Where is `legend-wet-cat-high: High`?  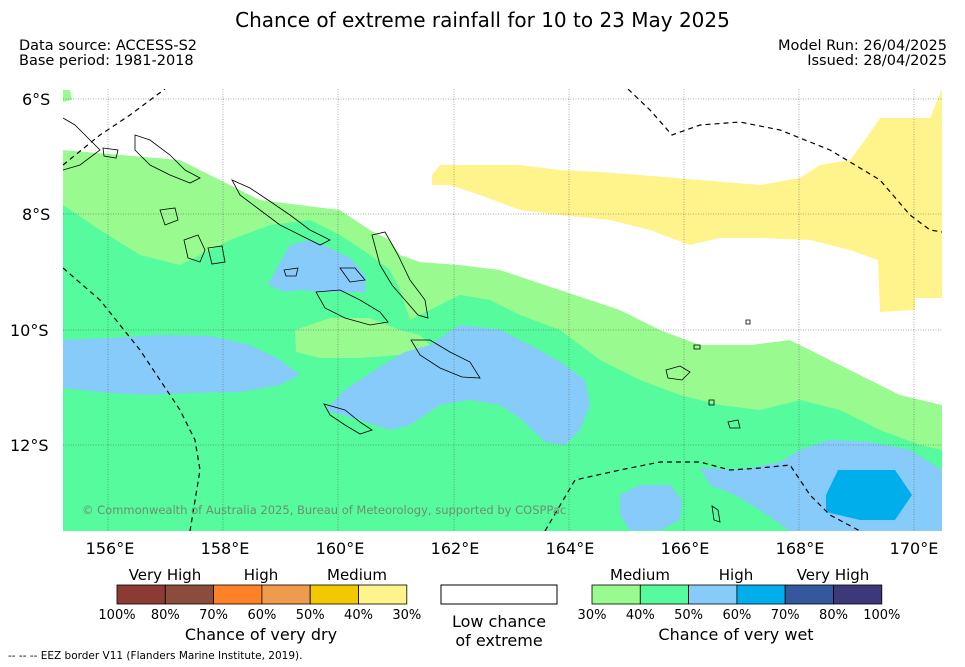
legend-wet-cat-high: High is located at coordinates (736, 575).